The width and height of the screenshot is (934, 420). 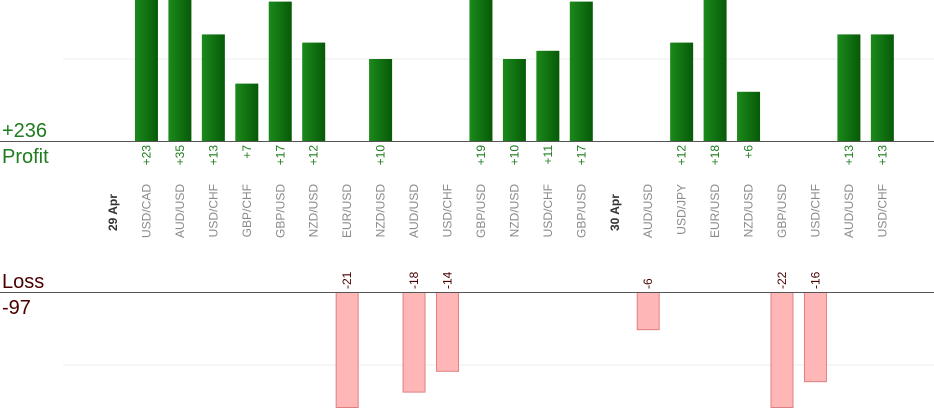 What do you see at coordinates (414, 280) in the screenshot?
I see `loss-data-label: -18` at bounding box center [414, 280].